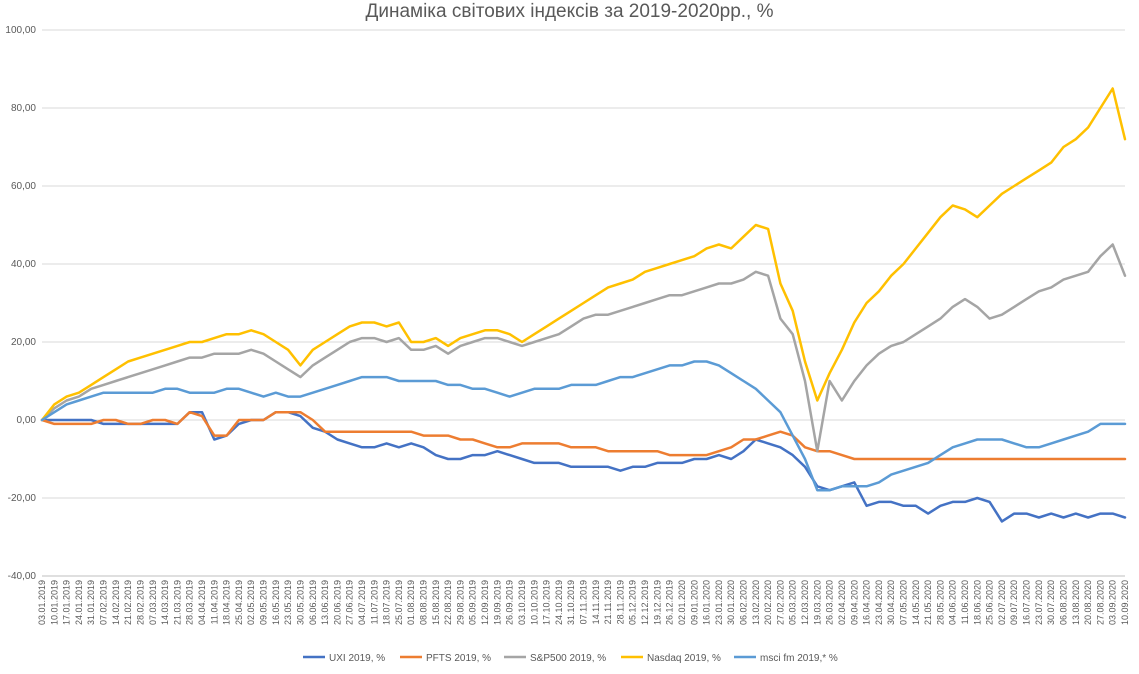 The image size is (1139, 674). Describe the element at coordinates (559, 602) in the screenshot. I see `x-tick-label: 24.10.2019` at that location.